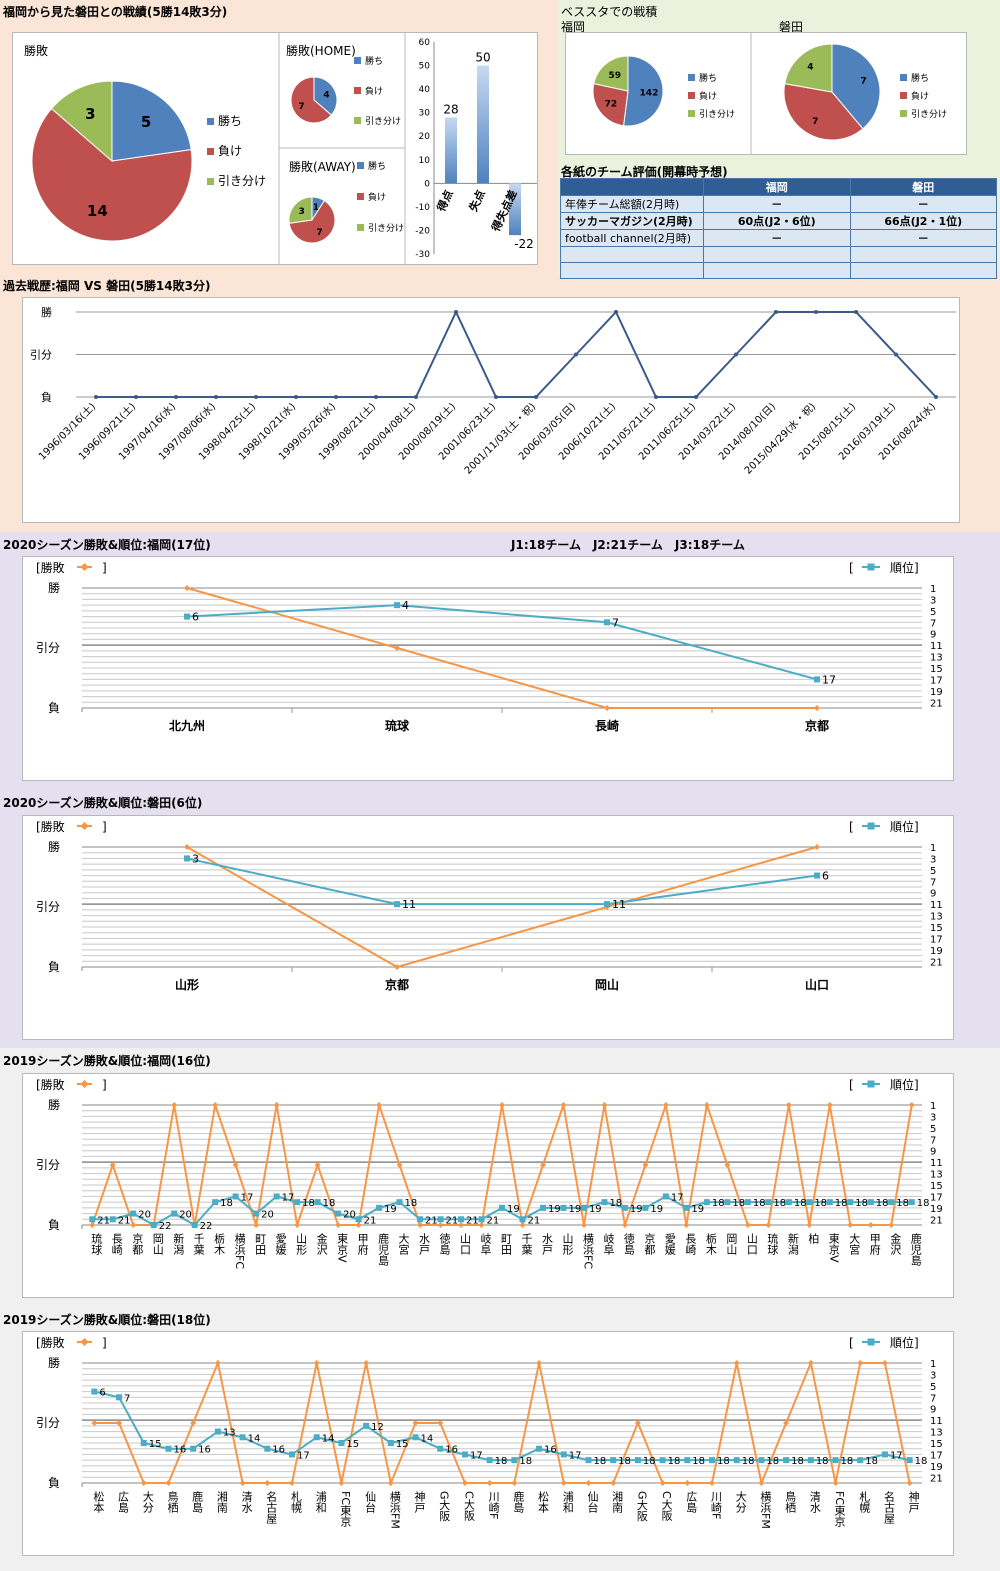 This screenshot has width=1000, height=1571. I want to click on legend-result-marker, so click(84, 826).